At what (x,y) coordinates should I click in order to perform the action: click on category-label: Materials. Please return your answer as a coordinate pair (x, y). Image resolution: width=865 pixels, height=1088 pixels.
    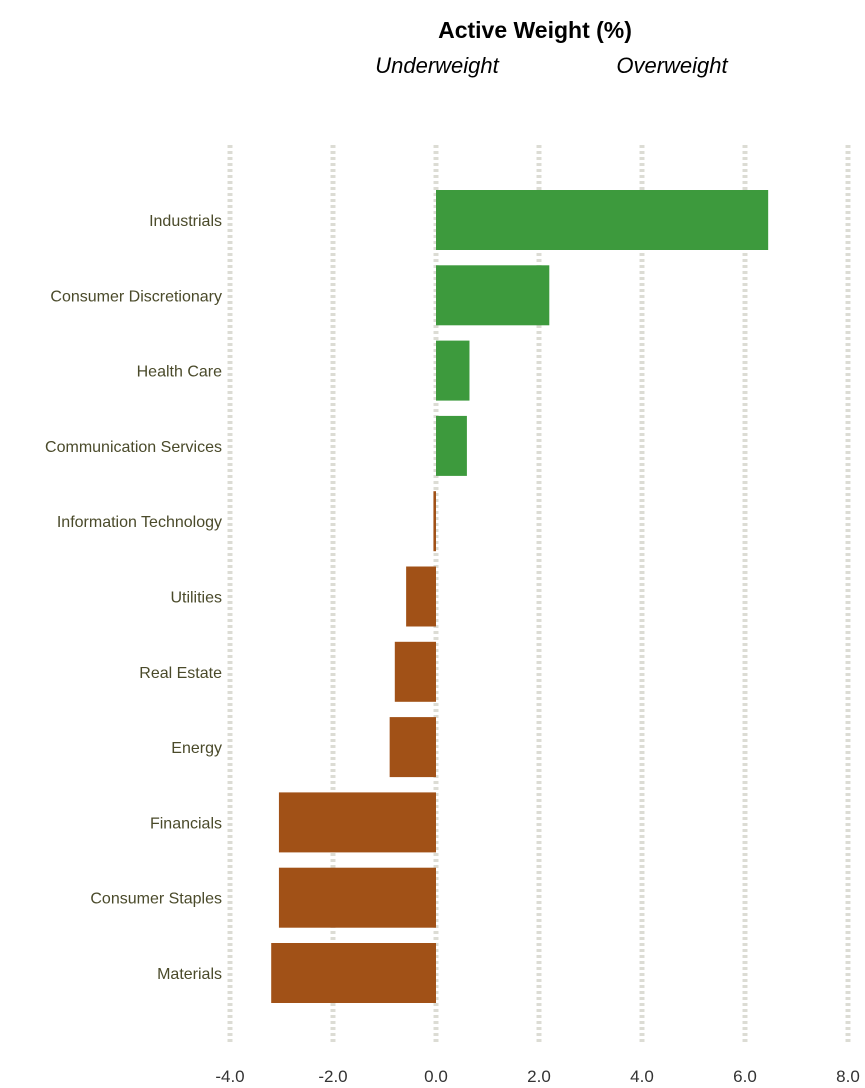
    Looking at the image, I should click on (189, 974).